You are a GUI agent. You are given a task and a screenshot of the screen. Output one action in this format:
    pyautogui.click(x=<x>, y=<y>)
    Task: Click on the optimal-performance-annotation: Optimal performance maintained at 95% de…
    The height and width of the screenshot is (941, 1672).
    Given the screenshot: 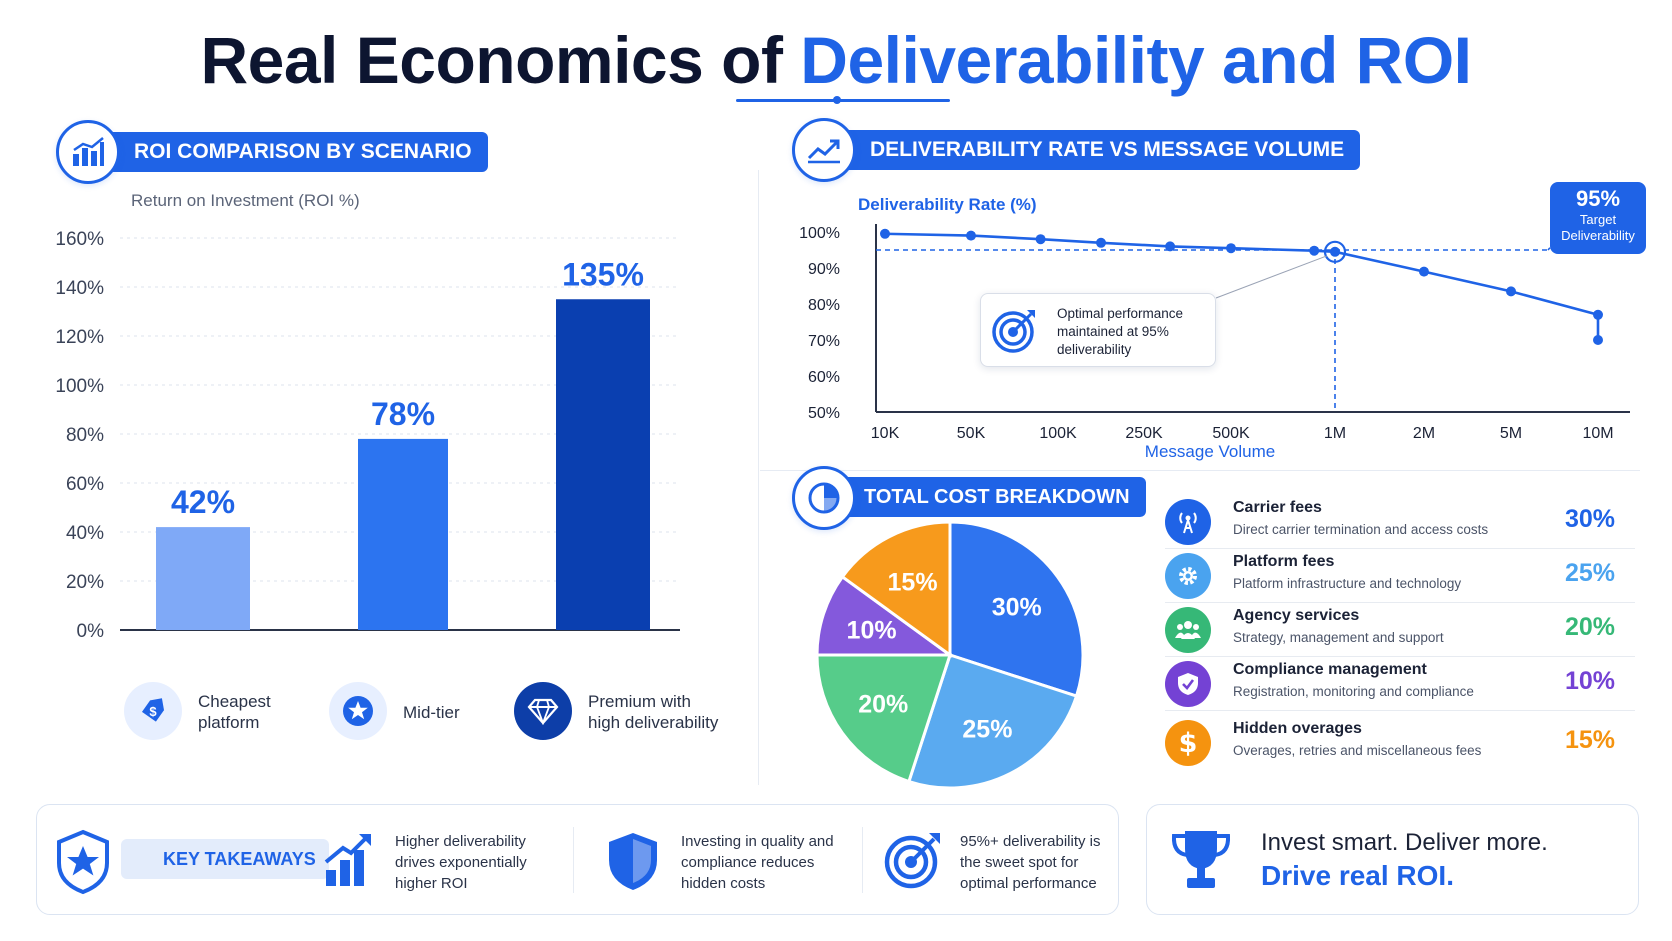 What is the action you would take?
    pyautogui.click(x=1098, y=330)
    